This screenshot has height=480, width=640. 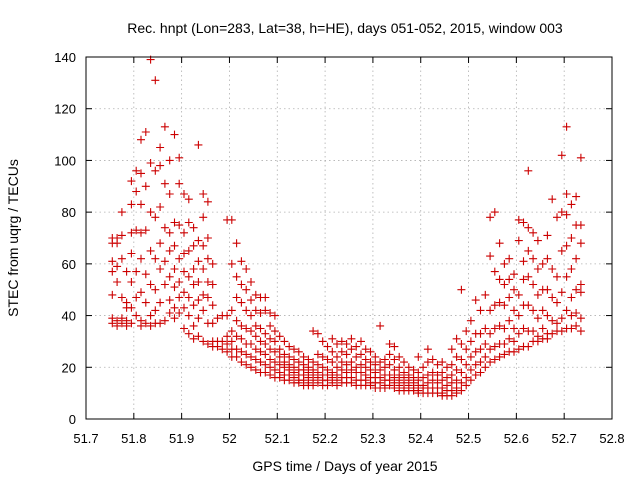 What do you see at coordinates (468, 438) in the screenshot?
I see `x-tick-label: 52.5` at bounding box center [468, 438].